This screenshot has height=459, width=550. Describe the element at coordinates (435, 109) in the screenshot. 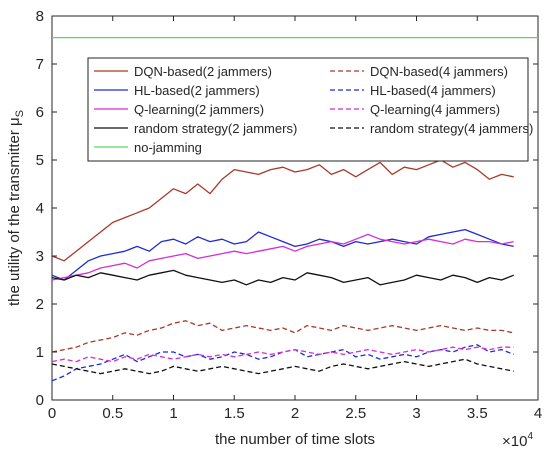

I see `legend-label-q-learning-4-jammers: Q-learning(4 jammers)` at that location.